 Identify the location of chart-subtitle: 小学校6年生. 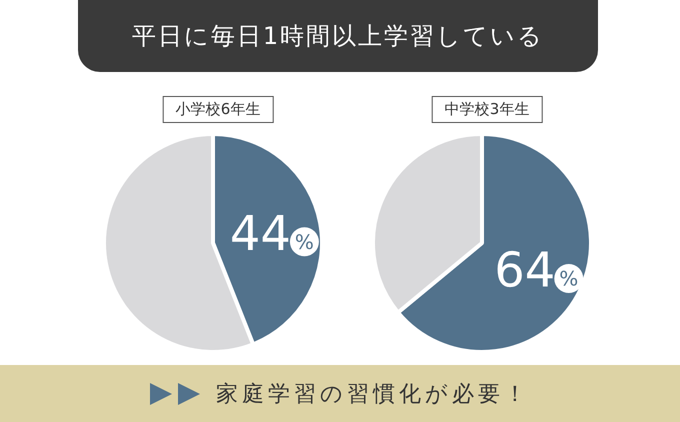
(218, 109).